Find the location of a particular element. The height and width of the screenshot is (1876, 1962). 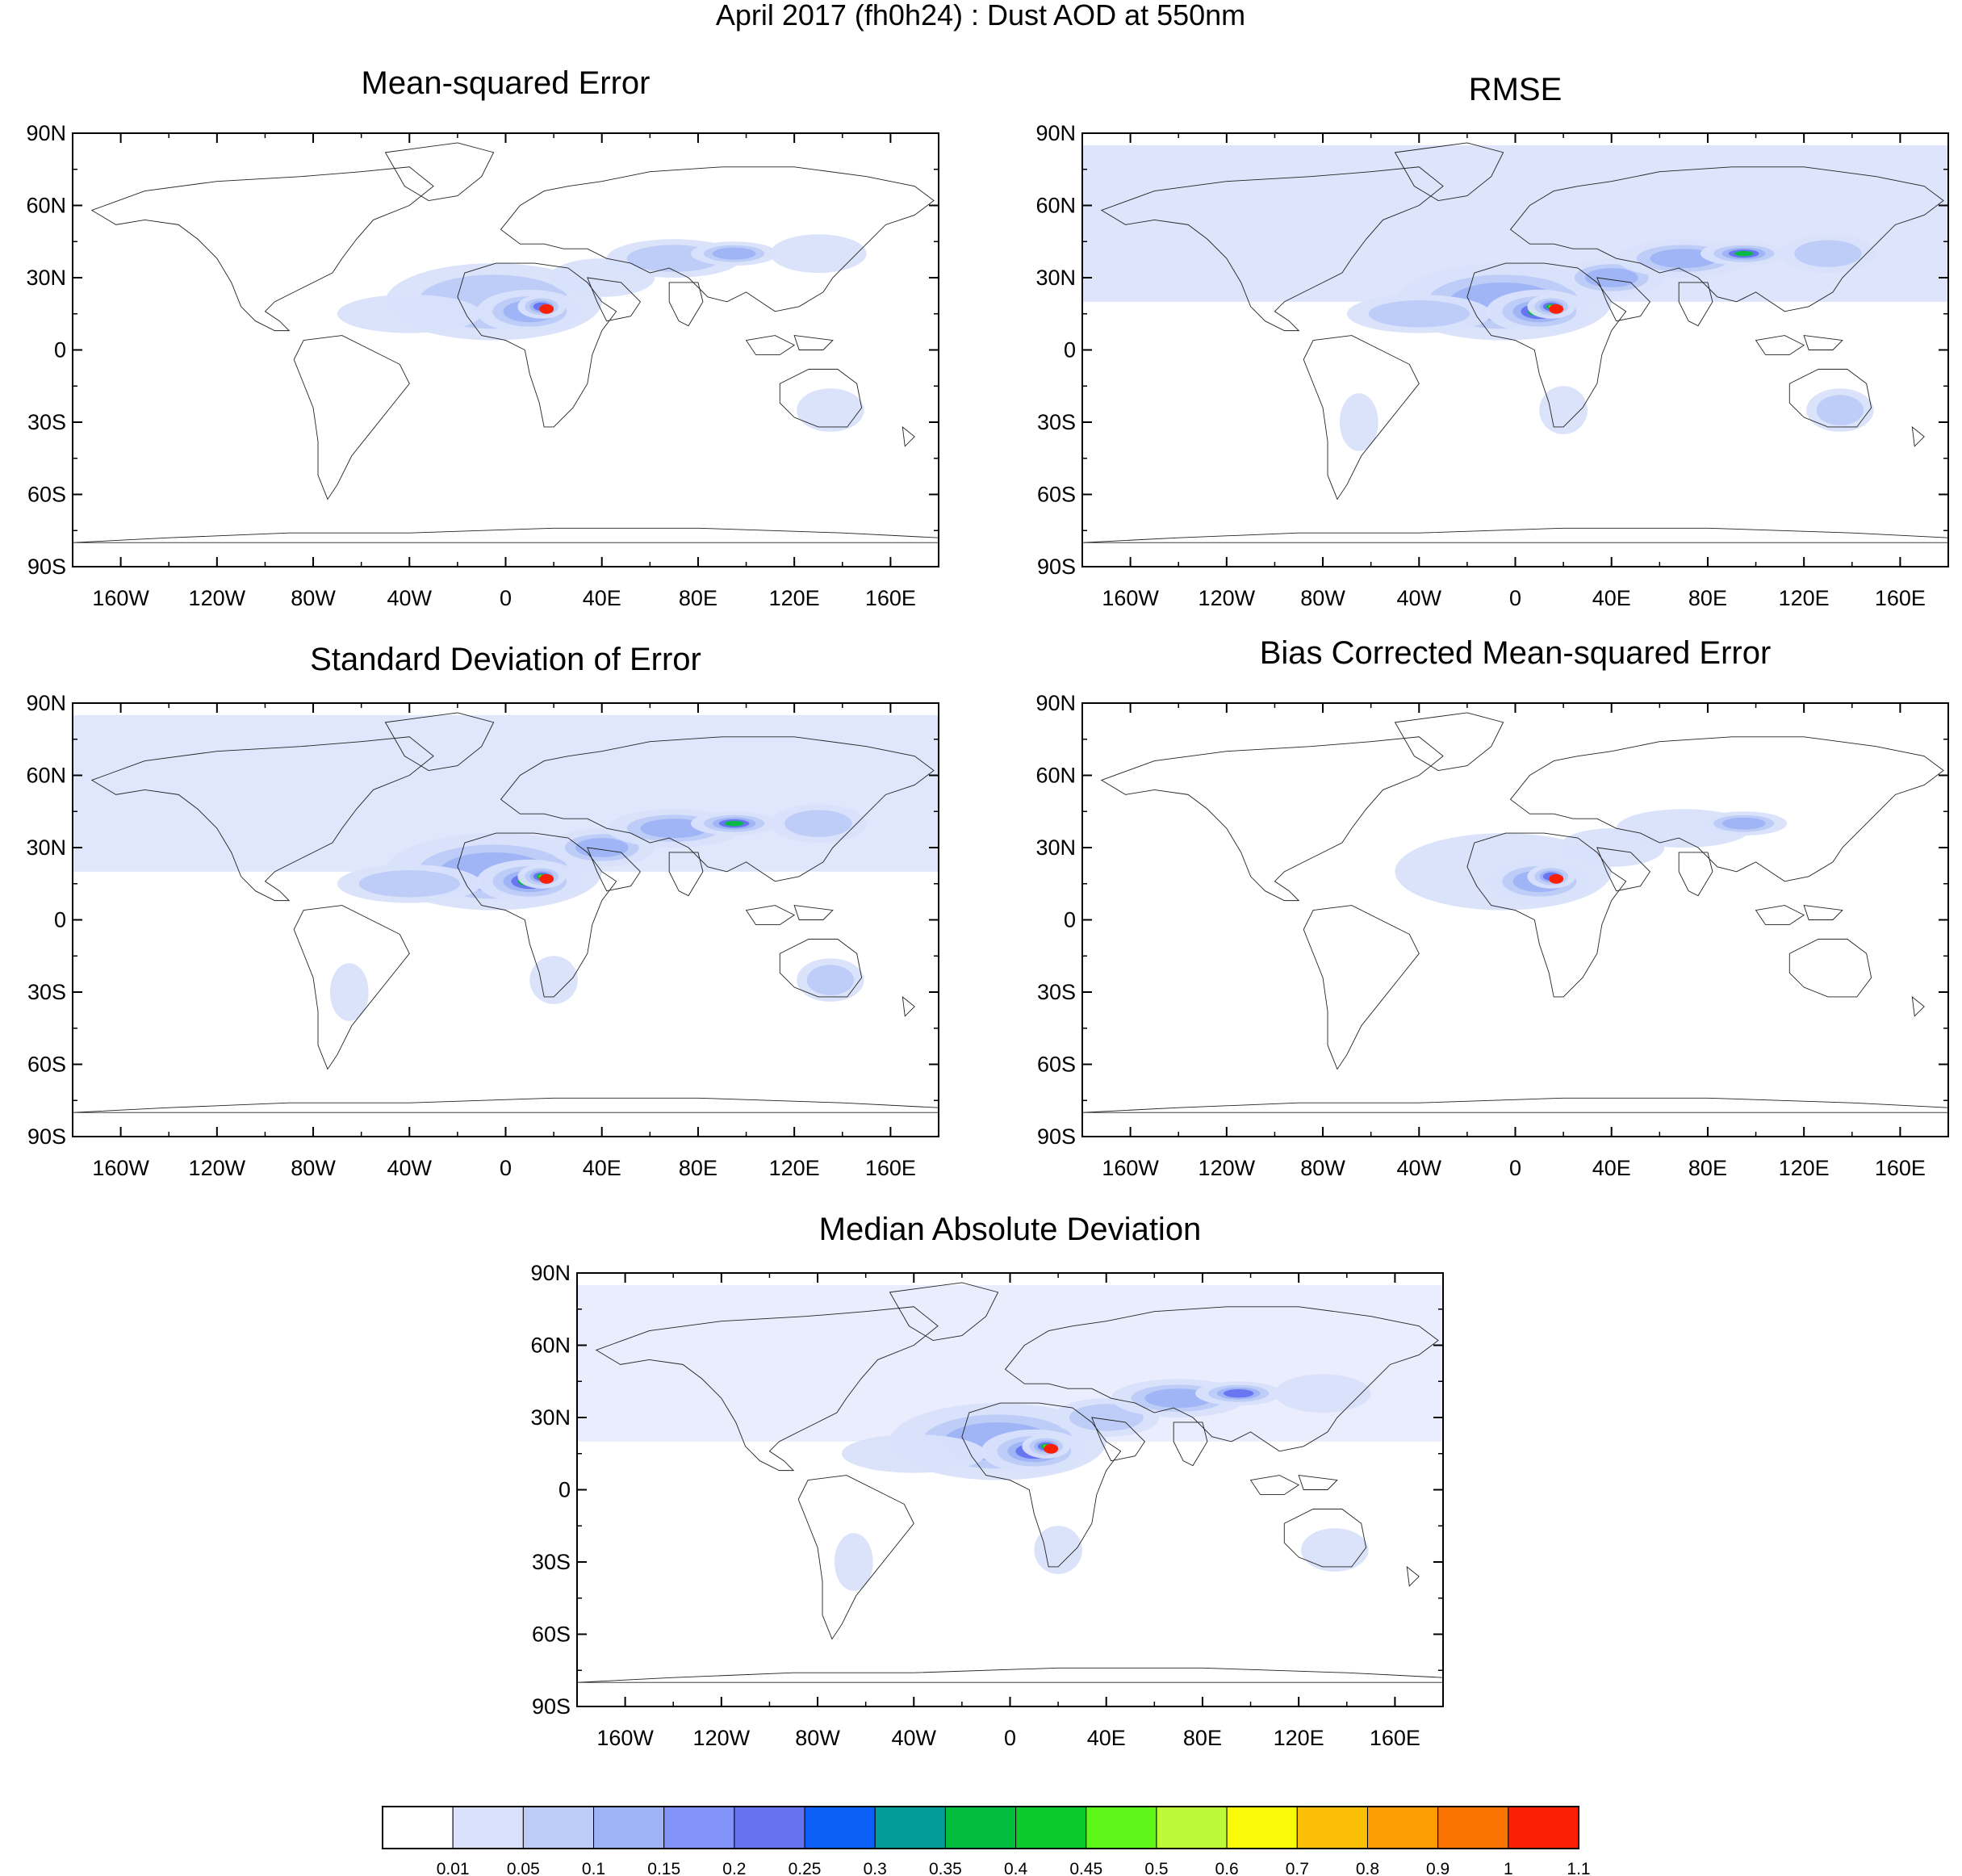

colorbar-label: 0.9 is located at coordinates (1438, 1868).